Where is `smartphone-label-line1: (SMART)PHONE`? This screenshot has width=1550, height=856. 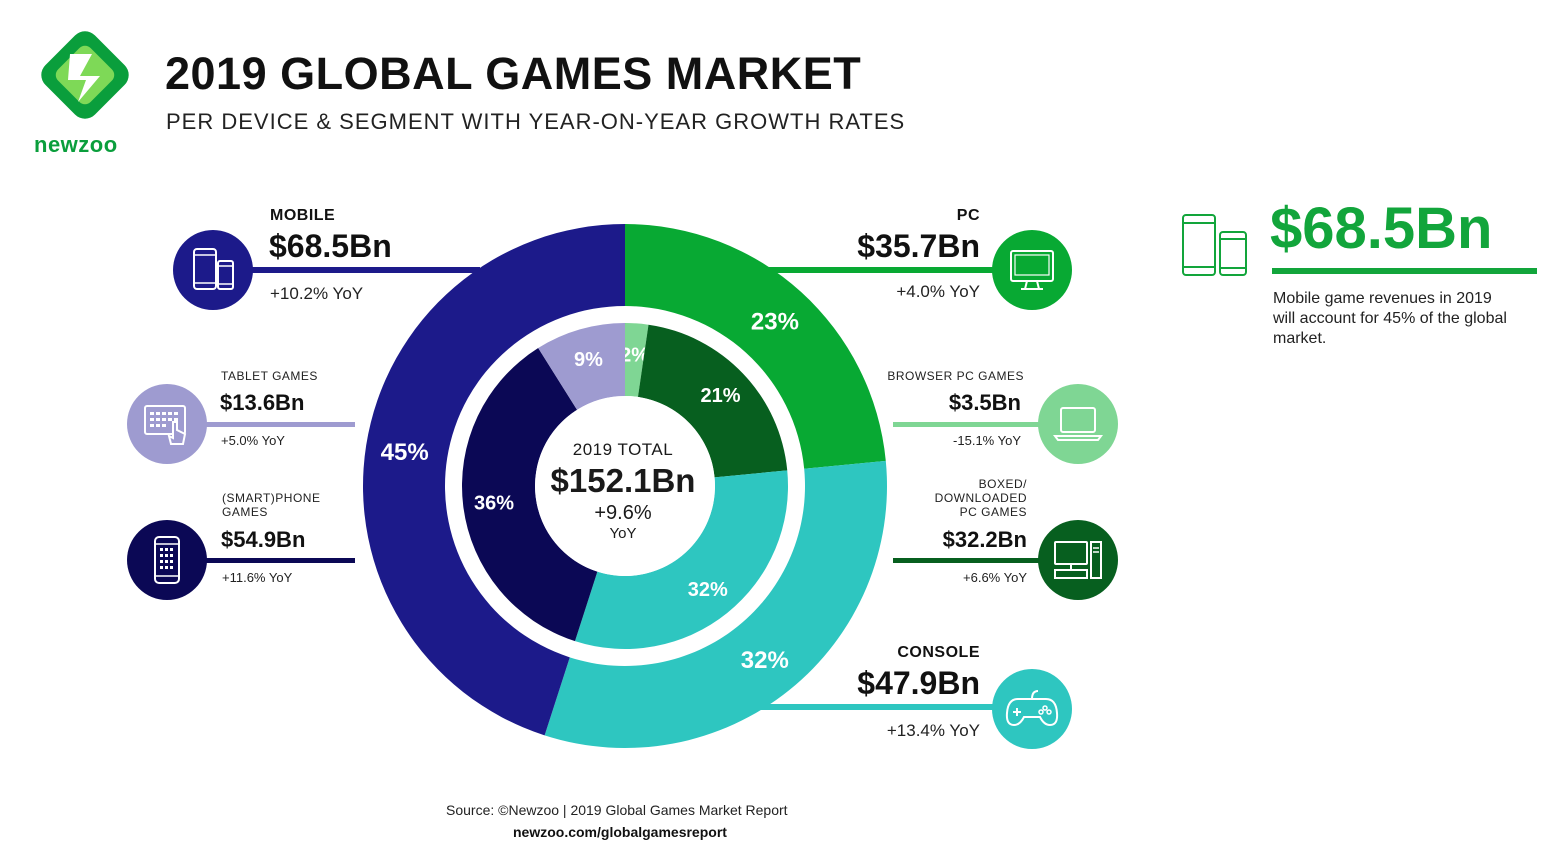 smartphone-label-line1: (SMART)PHONE is located at coordinates (271, 498).